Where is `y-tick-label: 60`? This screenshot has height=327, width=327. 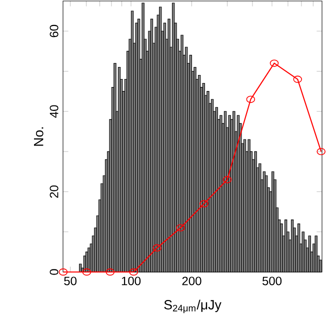 y-tick-label: 60 is located at coordinates (54, 31).